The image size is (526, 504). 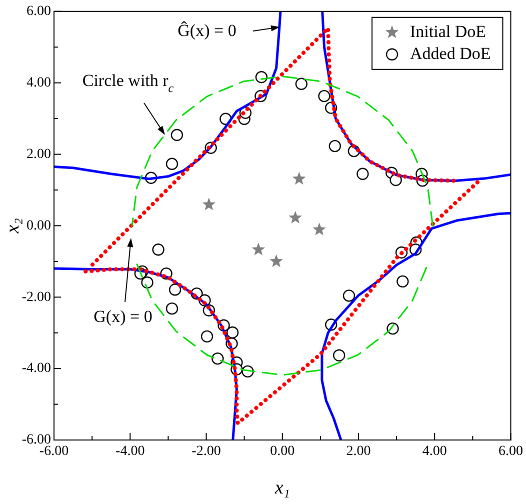 What do you see at coordinates (448, 31) in the screenshot?
I see `legend-label: Initial DoE` at bounding box center [448, 31].